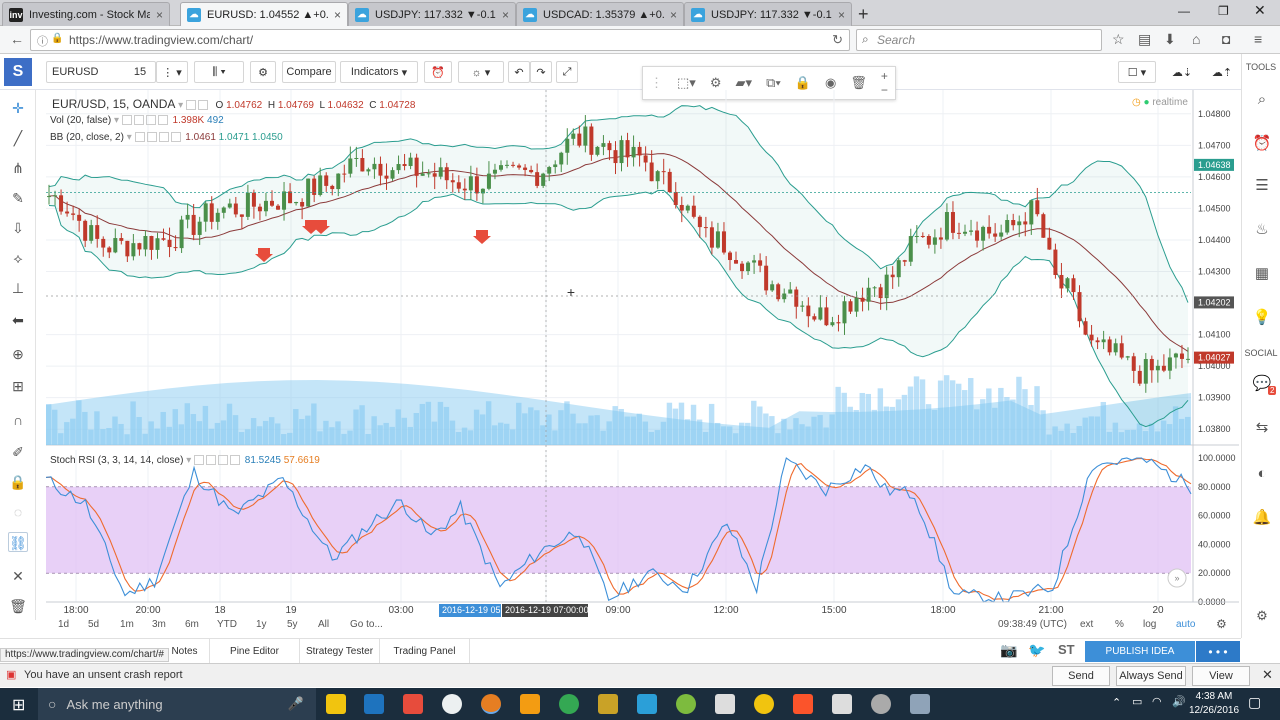 This screenshot has width=1280, height=720. Describe the element at coordinates (425, 651) in the screenshot. I see `tab-trading-panel: Trading Panel` at that location.